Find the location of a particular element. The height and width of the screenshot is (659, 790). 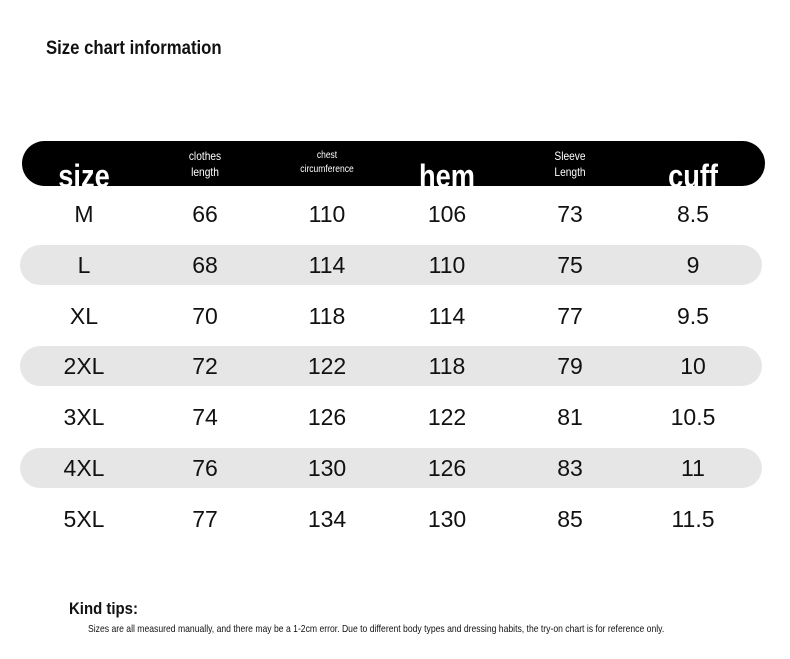

header-text: Sleeve is located at coordinates (570, 156).